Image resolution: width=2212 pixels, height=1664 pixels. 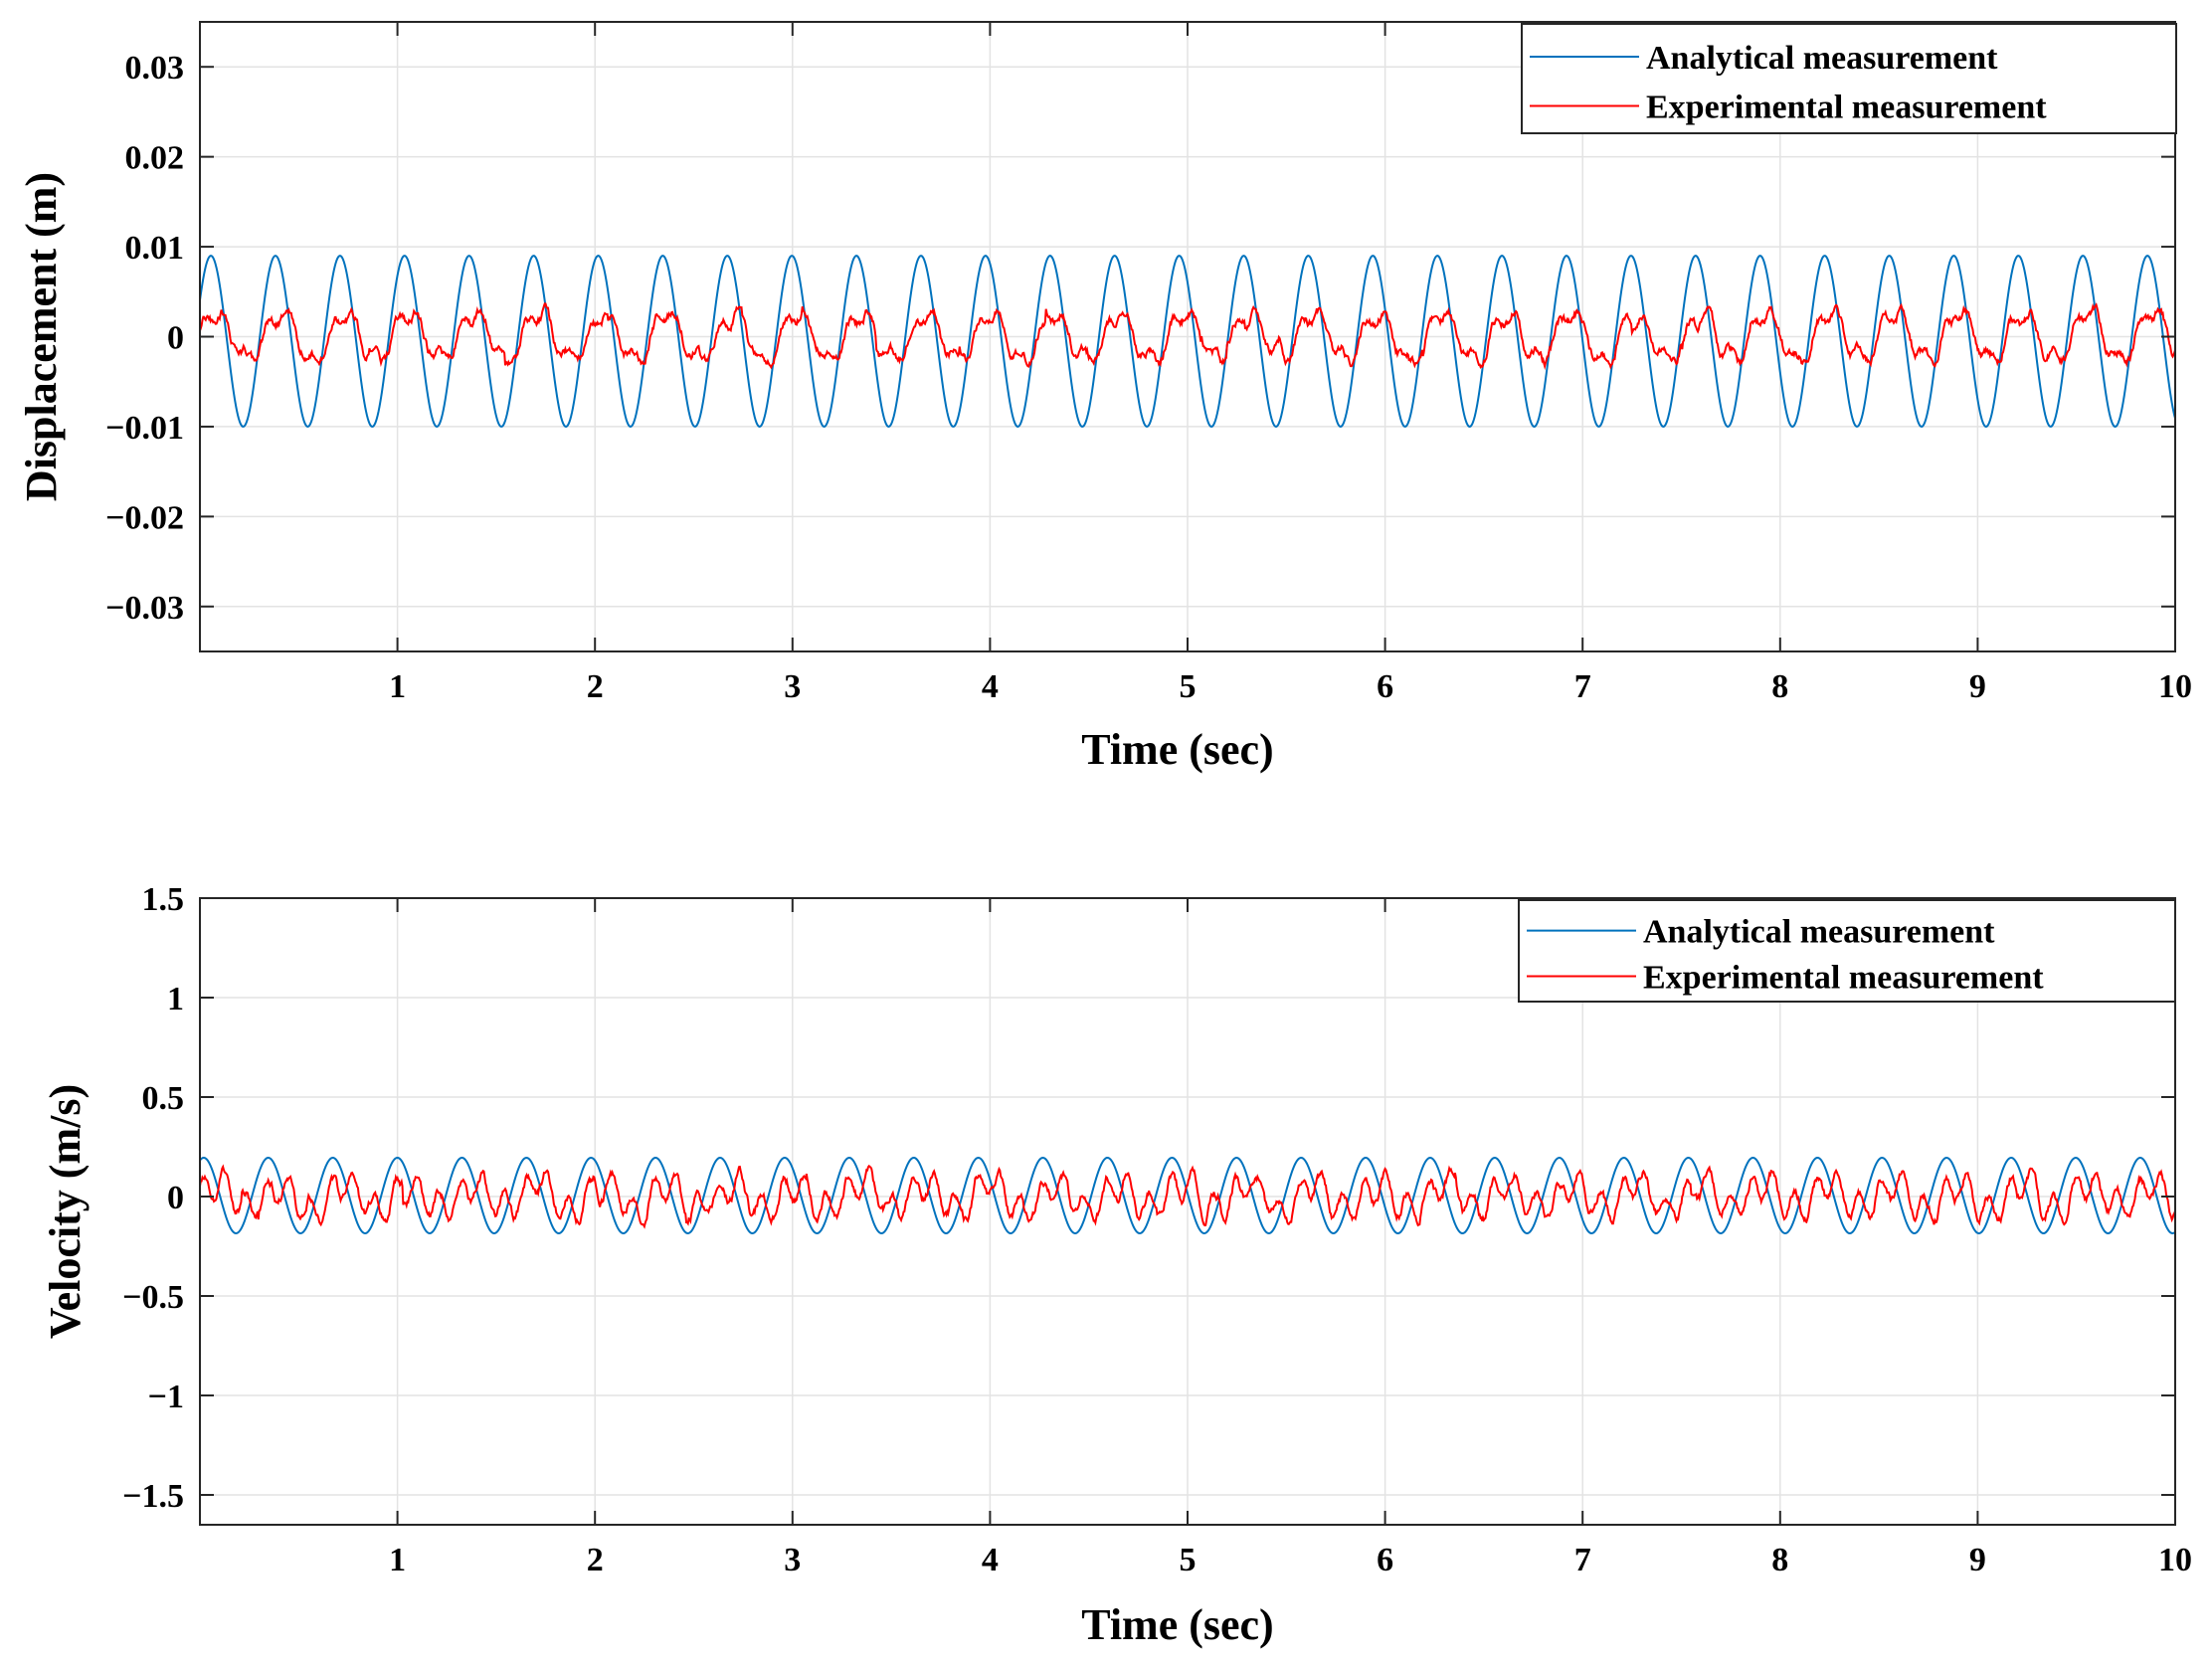 What do you see at coordinates (155, 248) in the screenshot?
I see `y-tick-label: 0.01` at bounding box center [155, 248].